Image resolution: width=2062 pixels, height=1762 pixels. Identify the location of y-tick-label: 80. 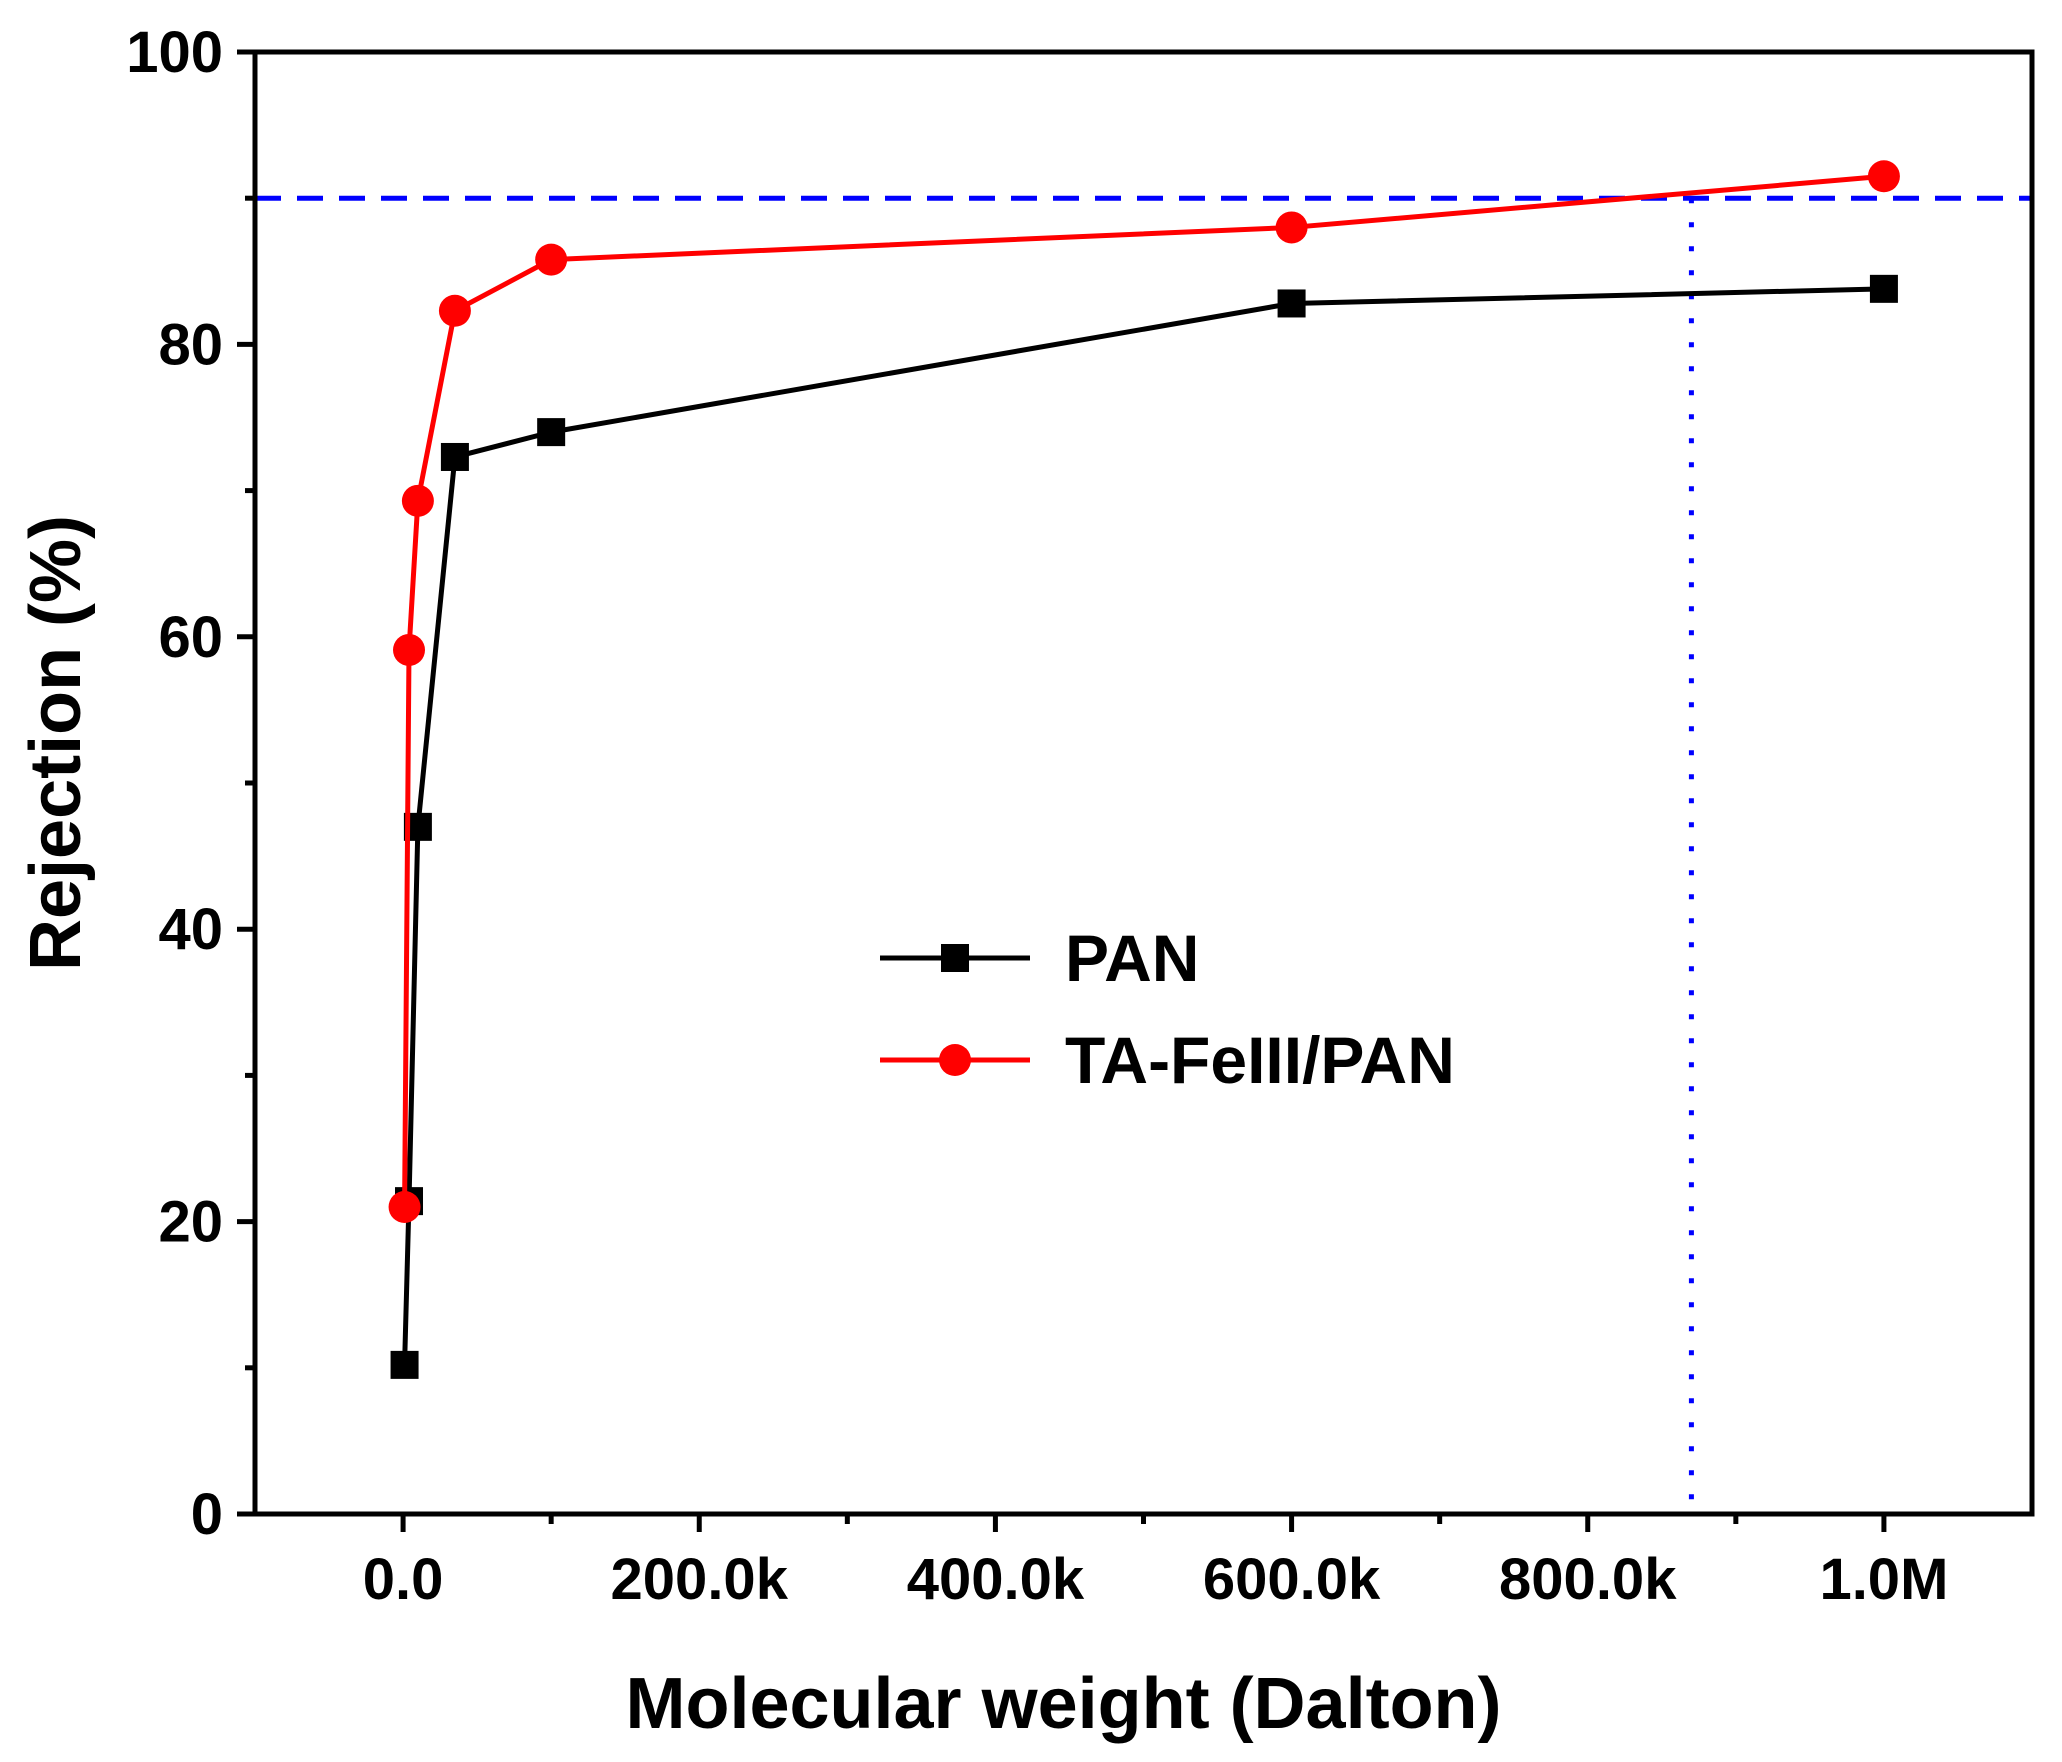
(190, 344).